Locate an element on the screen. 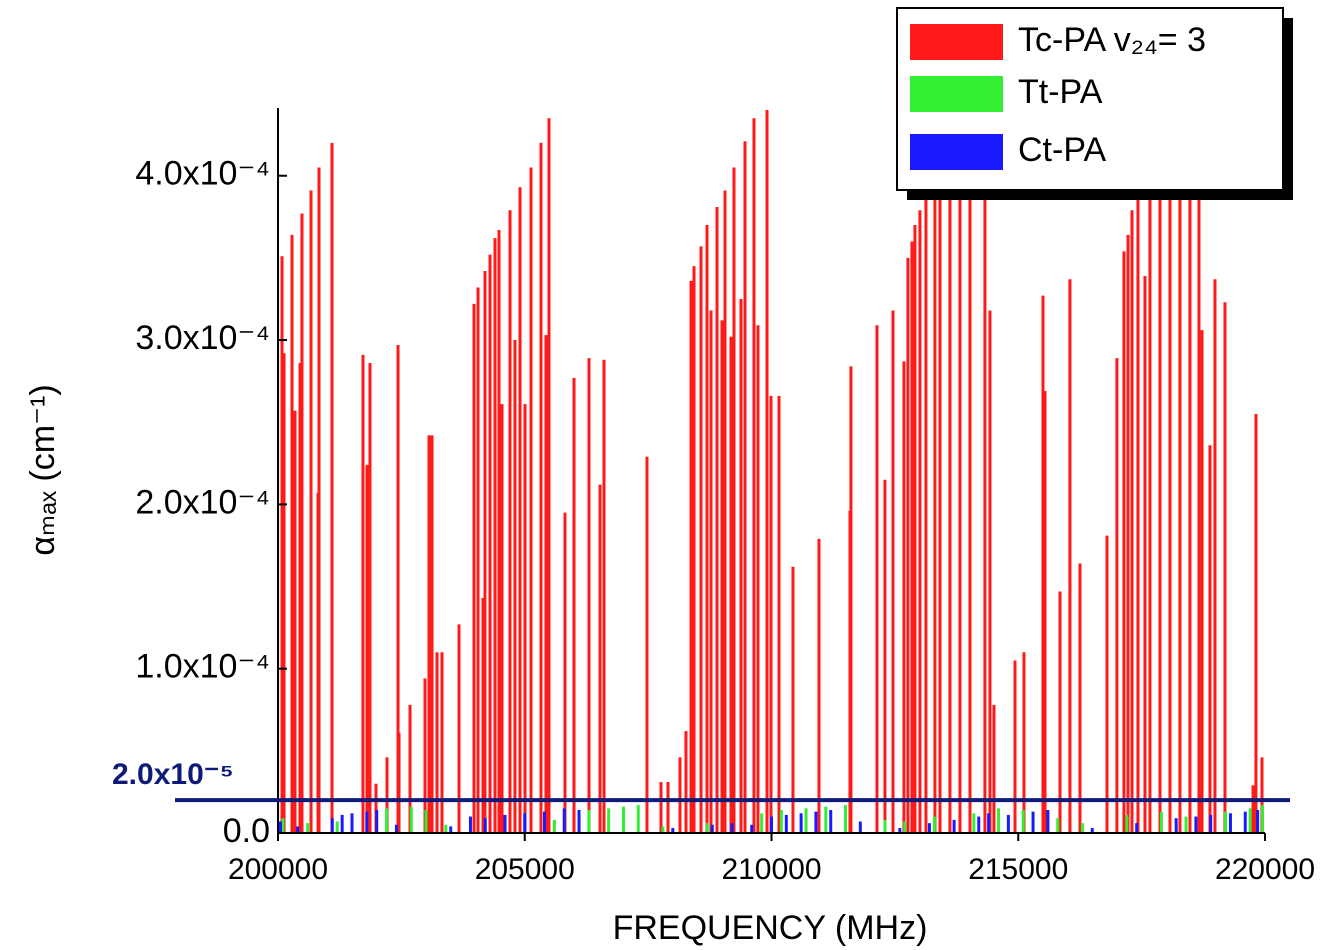 The width and height of the screenshot is (1324, 950). x-tick-label: 220000 is located at coordinates (1265, 869).